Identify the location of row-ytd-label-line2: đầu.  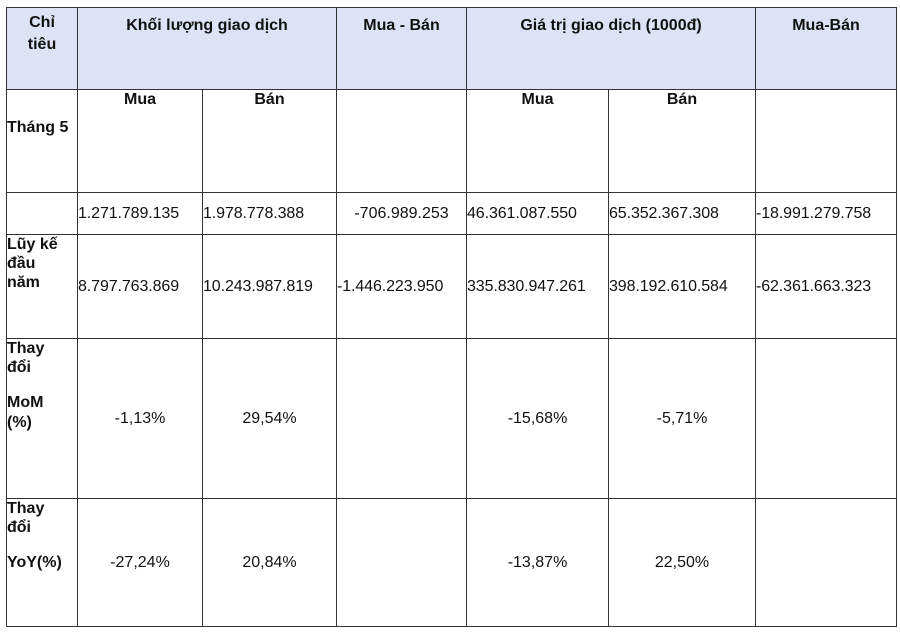
(21, 264).